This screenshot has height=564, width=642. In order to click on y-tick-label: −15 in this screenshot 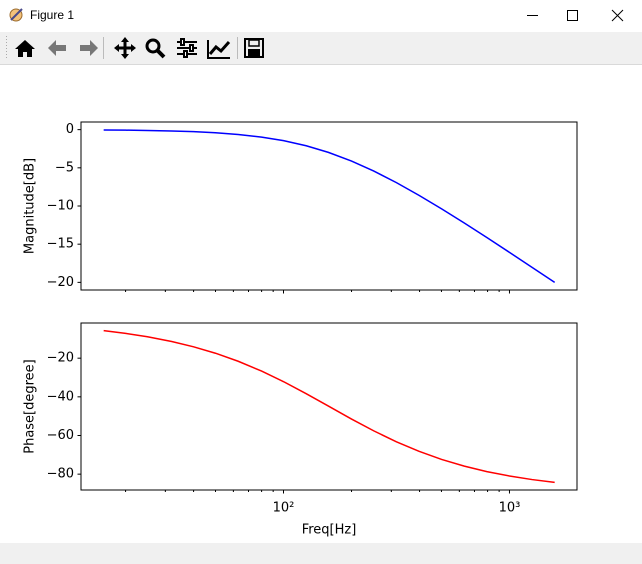, I will do `click(60, 244)`.